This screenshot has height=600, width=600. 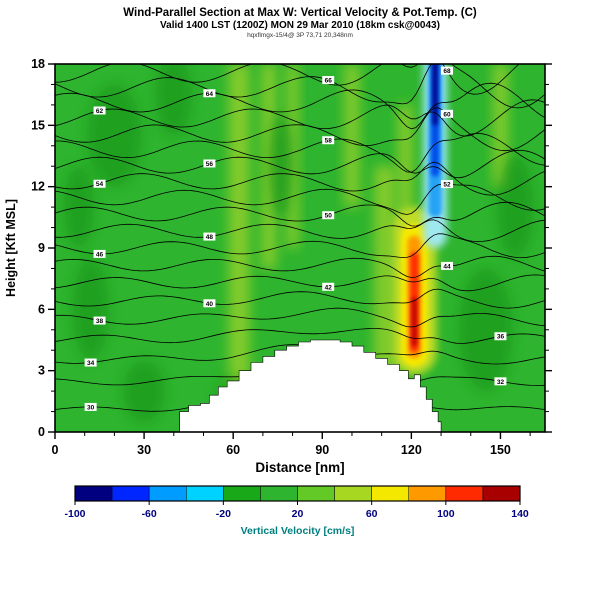 What do you see at coordinates (322, 450) in the screenshot?
I see `svg-text: 90` at bounding box center [322, 450].